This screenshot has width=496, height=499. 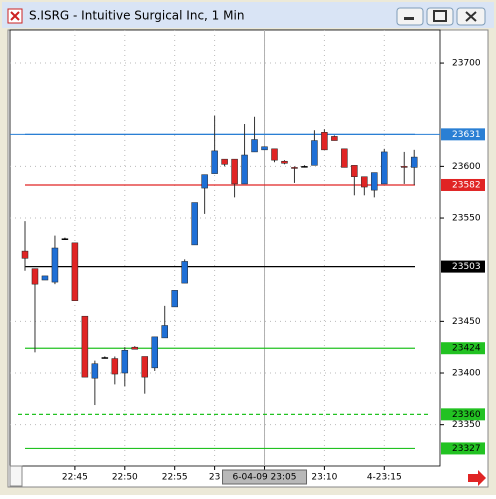 I want to click on app-icon-glyph, so click(x=15, y=16).